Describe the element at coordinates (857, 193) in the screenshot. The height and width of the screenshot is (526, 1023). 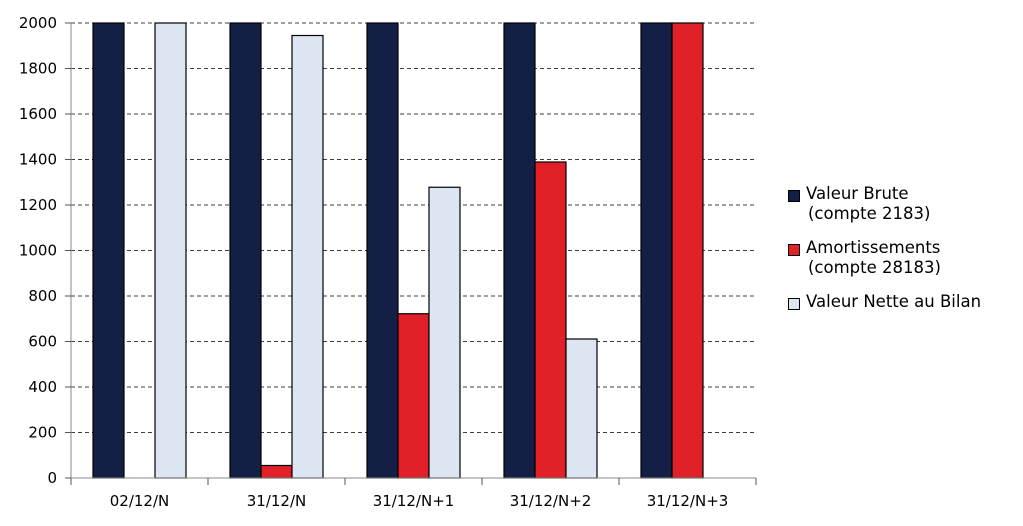
I see `legend-label-valeur-brute: Valeur Brute` at that location.